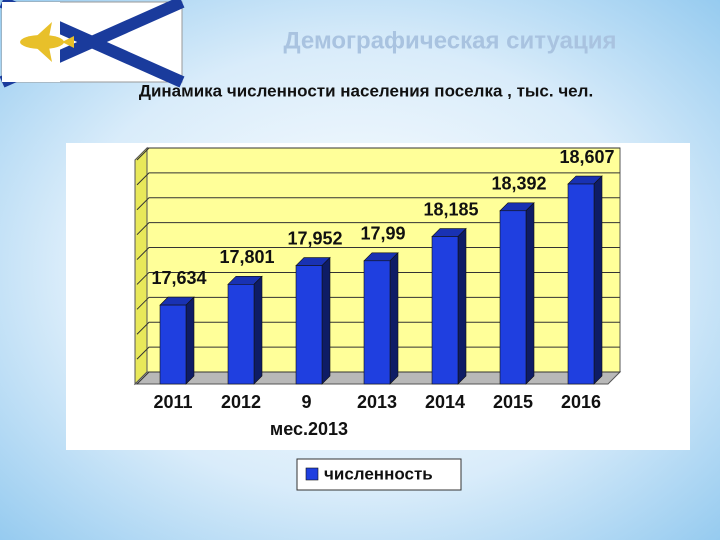 The width and height of the screenshot is (720, 540). Describe the element at coordinates (312, 474) in the screenshot. I see `legend-swatch` at that location.